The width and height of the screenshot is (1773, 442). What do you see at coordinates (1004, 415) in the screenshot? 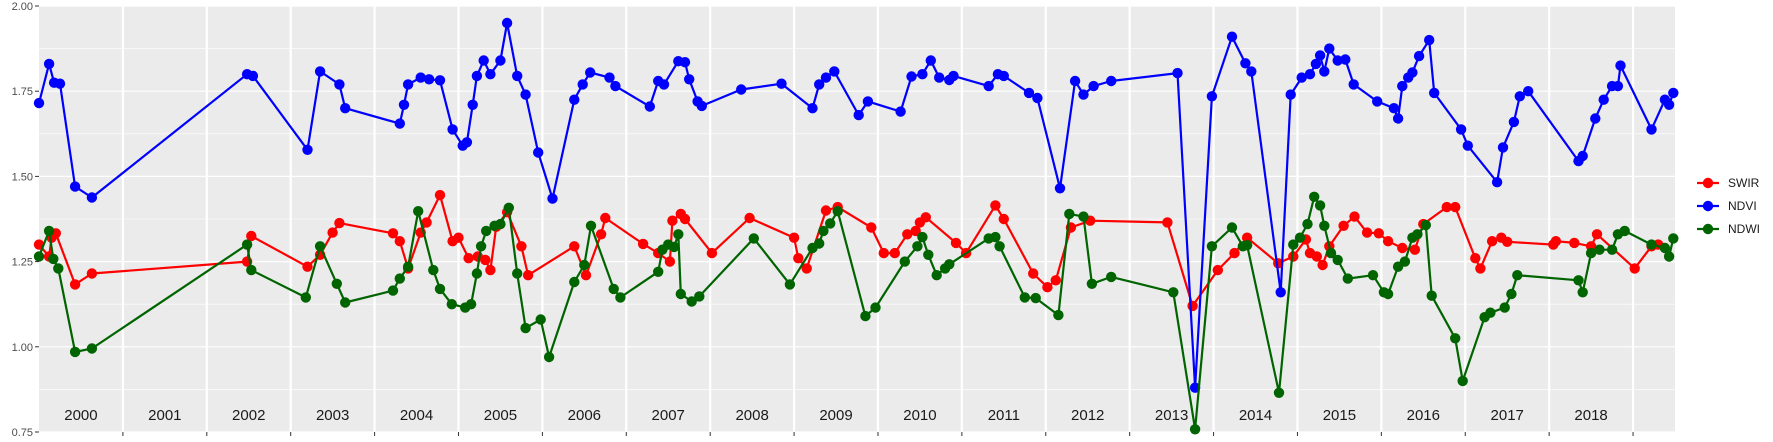
I see `year-label: 2011` at bounding box center [1004, 415].